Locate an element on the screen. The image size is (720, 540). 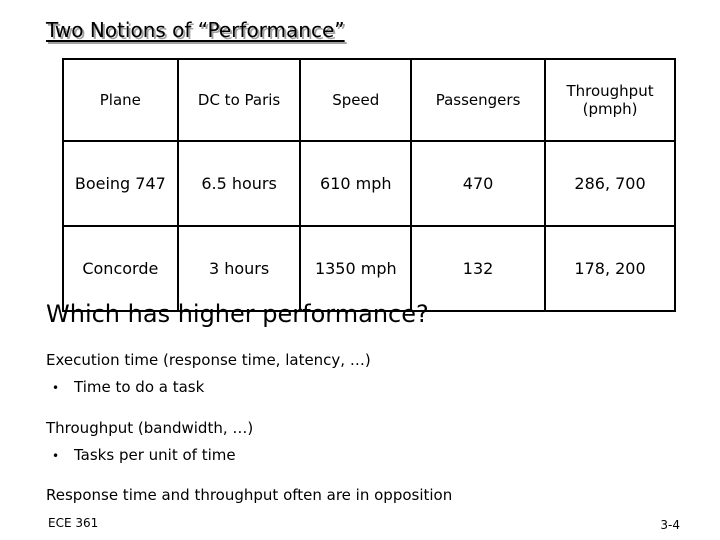
question-text: Which has higher performance? is located at coordinates (237, 314).